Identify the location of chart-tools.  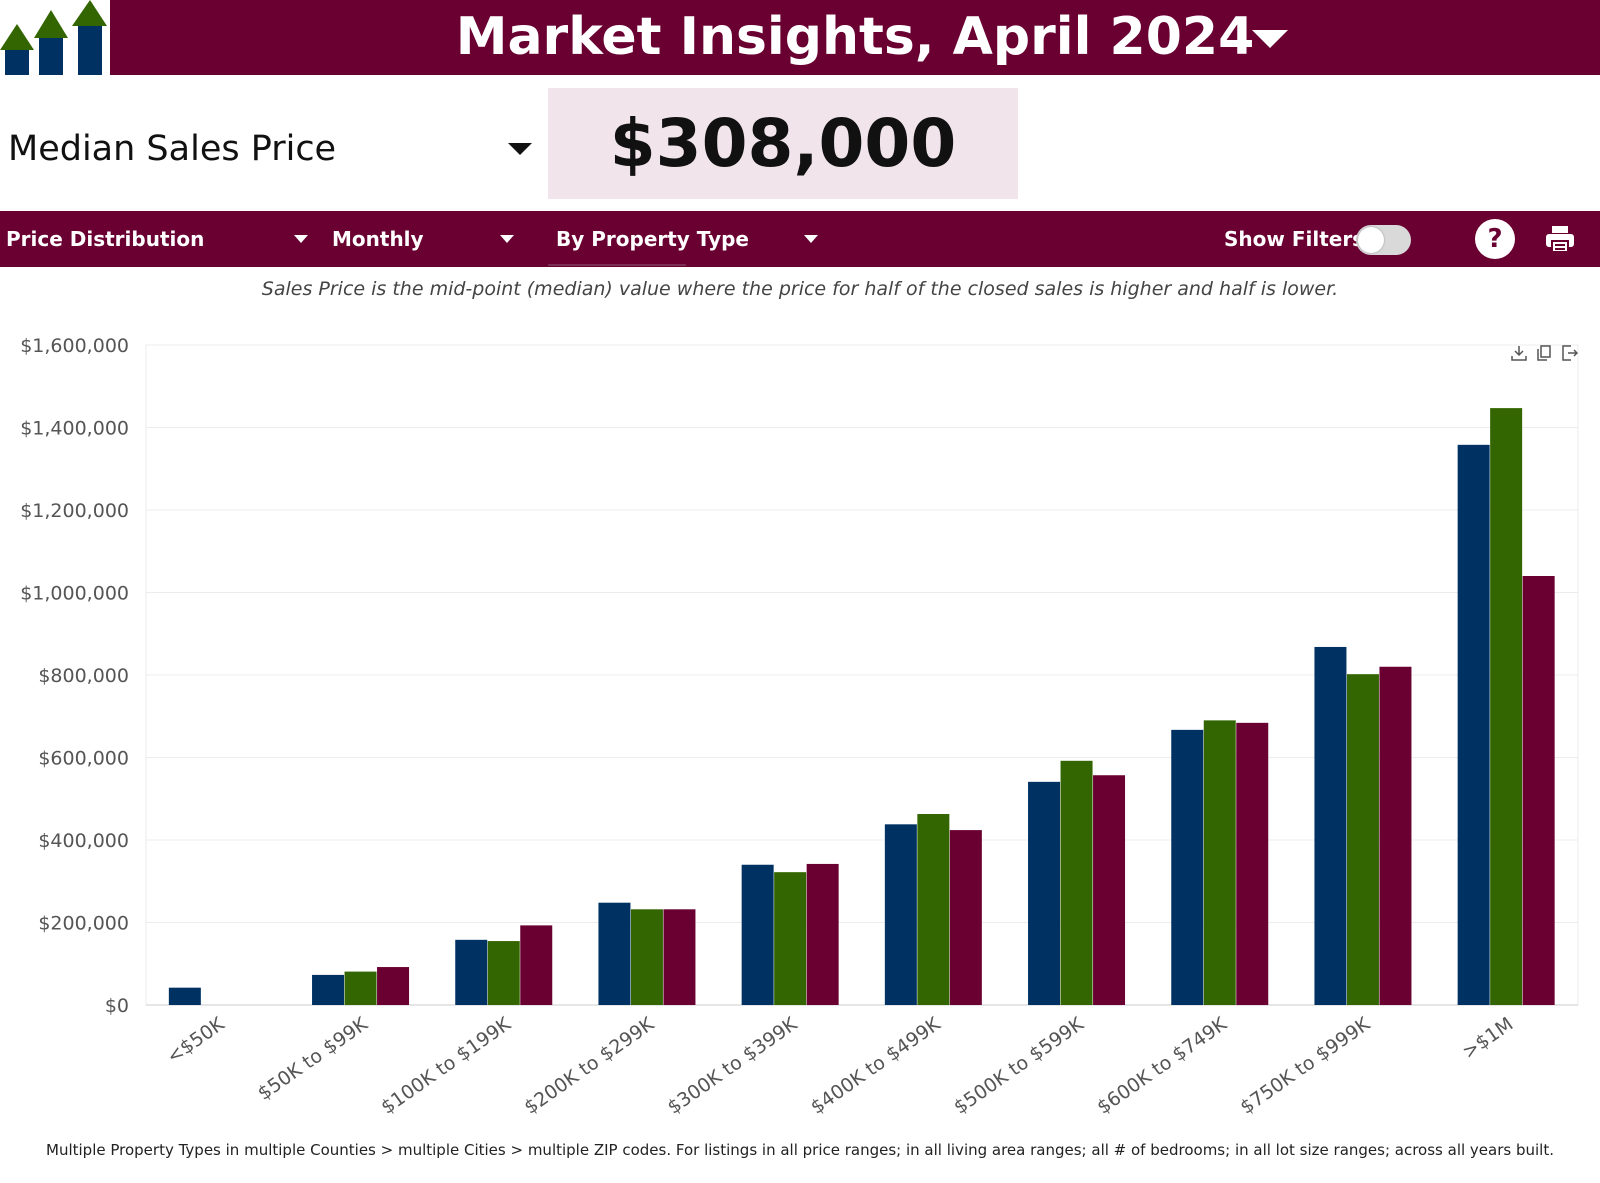
(1550, 354).